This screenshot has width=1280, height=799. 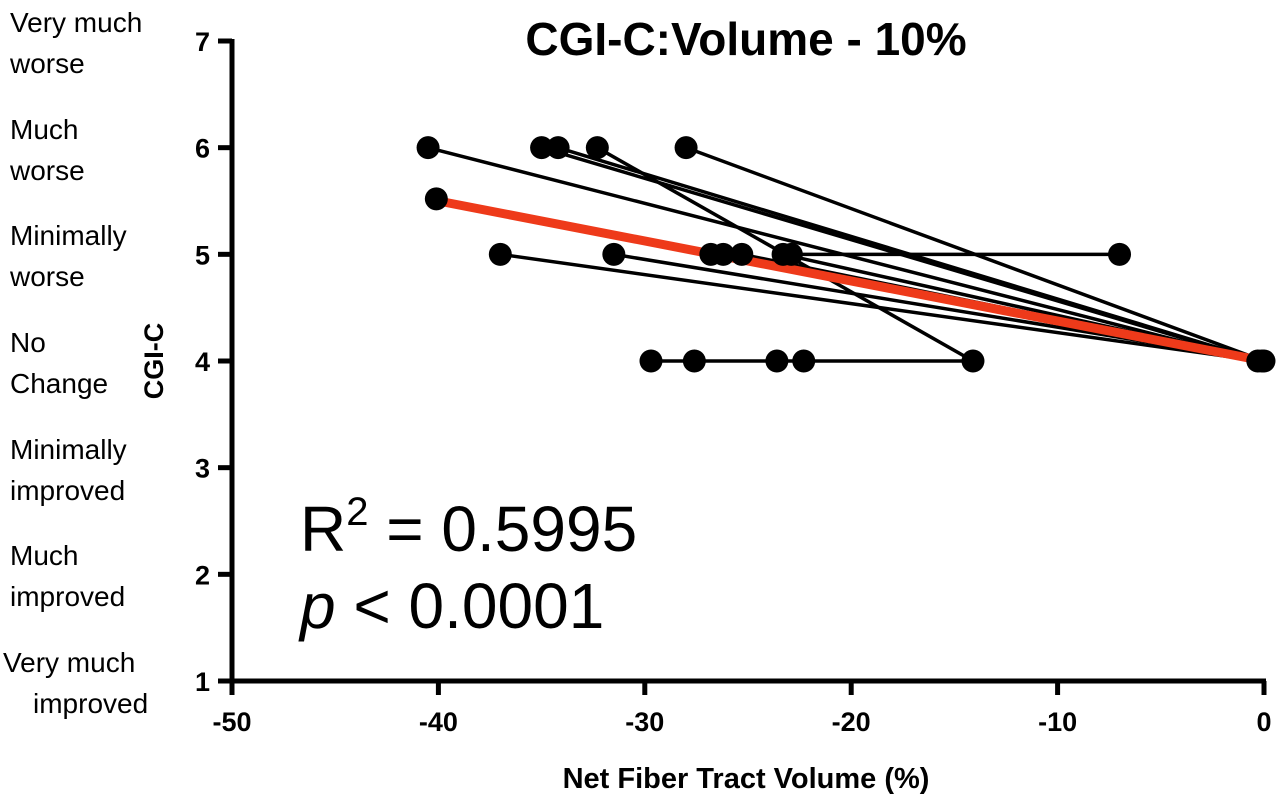 I want to click on r-squared-value: = 0.5995, so click(x=503, y=529).